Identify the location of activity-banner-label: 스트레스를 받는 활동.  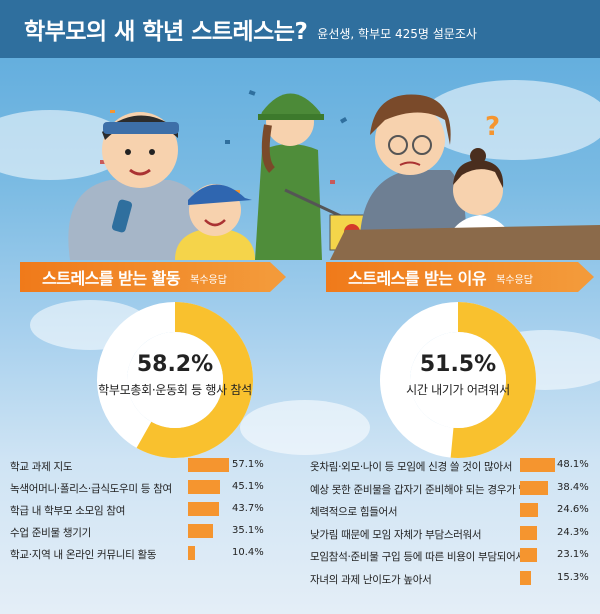
(111, 278).